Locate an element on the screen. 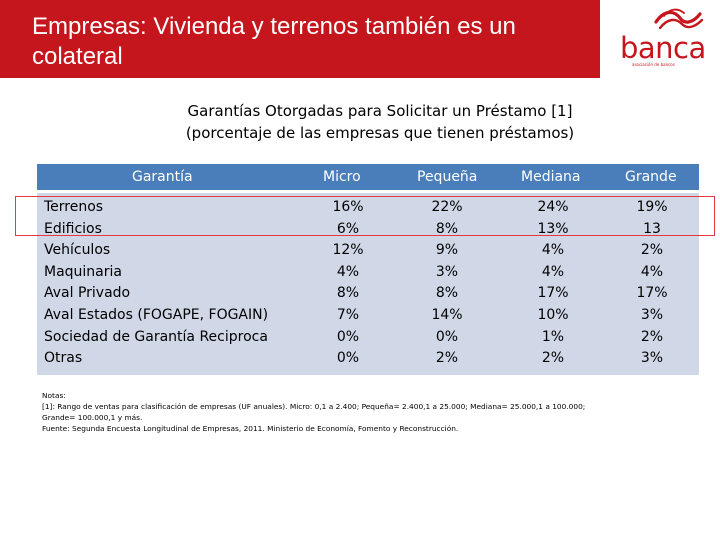  grande-column: 19% 13 2% 4% 17% 3% 2% 3% is located at coordinates (652, 283).